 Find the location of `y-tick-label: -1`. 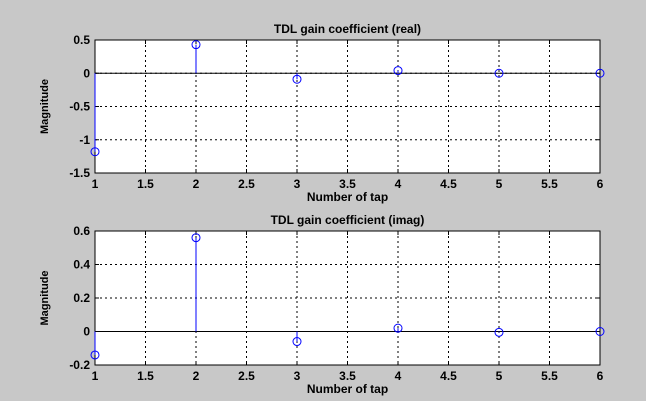

y-tick-label: -1 is located at coordinates (84, 140).